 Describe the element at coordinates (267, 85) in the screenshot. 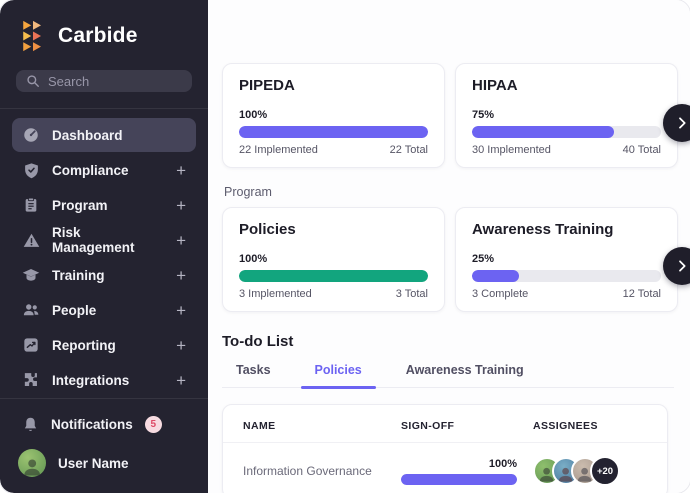

I see `card-title: PIPEDA` at that location.